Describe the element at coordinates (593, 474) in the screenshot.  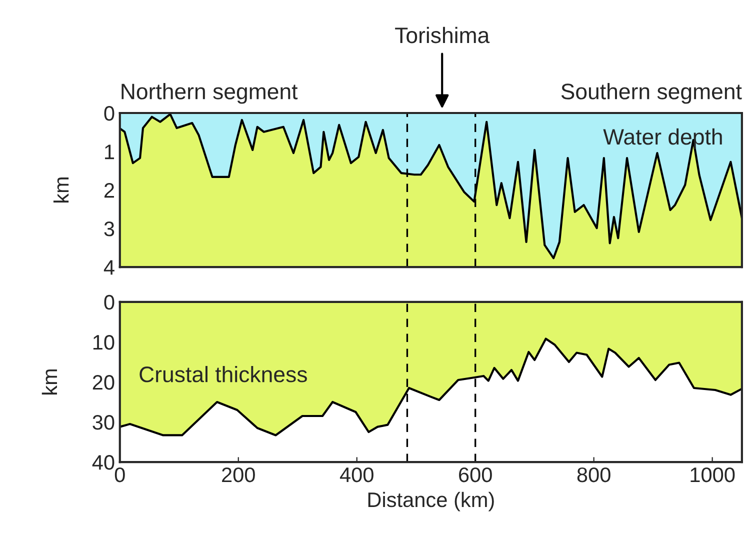
I see `x-tick-label: 800` at that location.